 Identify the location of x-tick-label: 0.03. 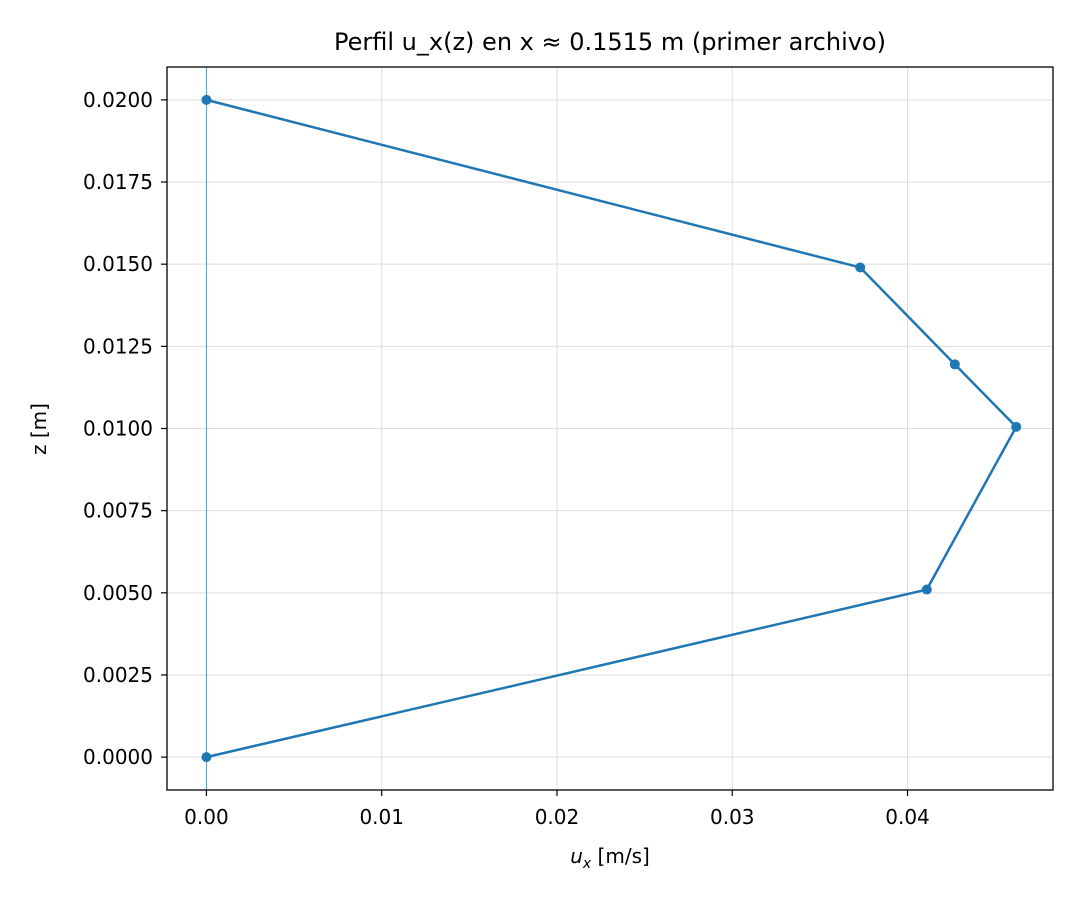
(732, 817).